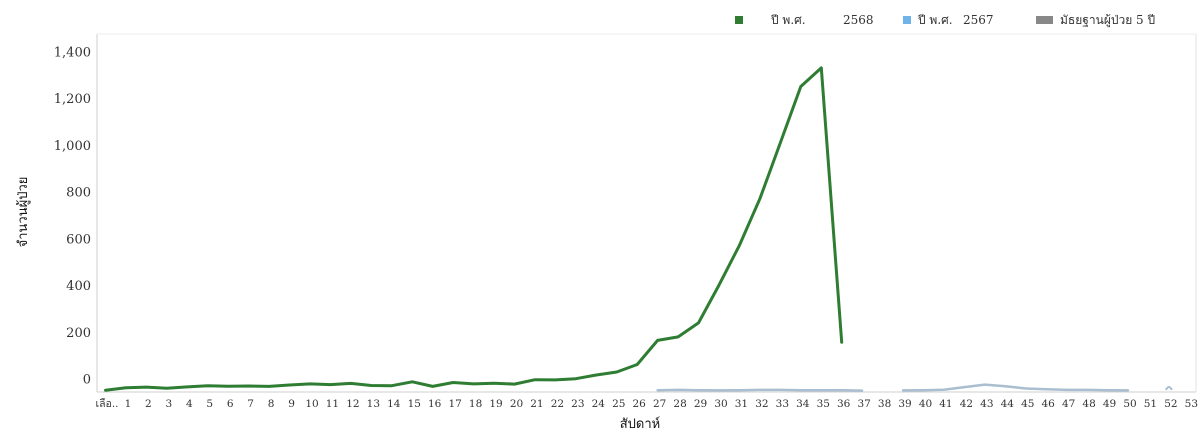  What do you see at coordinates (454, 404) in the screenshot?
I see `x-tick-label: 17` at bounding box center [454, 404].